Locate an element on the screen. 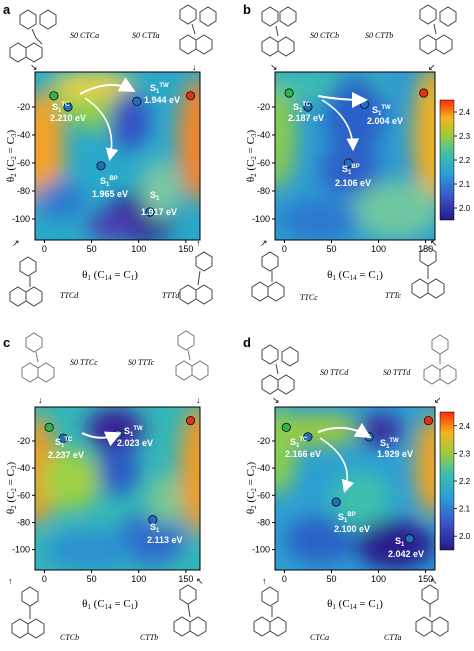  energy-label: 2.100 eV is located at coordinates (352, 529).